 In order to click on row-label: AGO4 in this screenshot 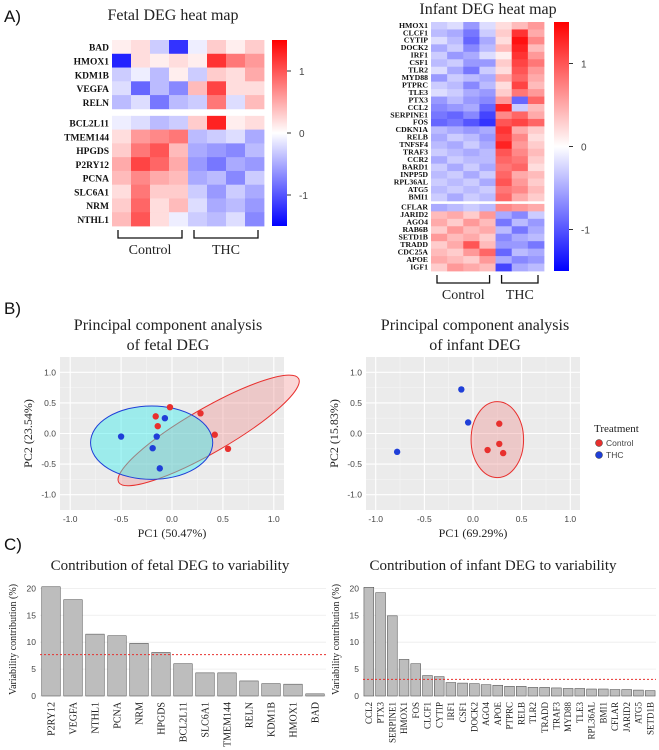, I will do `click(417, 222)`.